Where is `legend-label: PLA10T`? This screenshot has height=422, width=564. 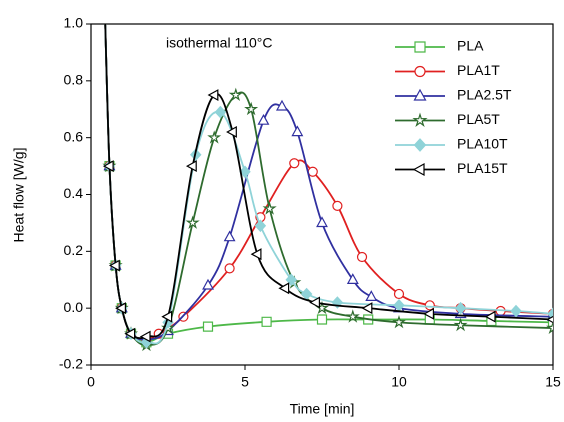
legend-label: PLA10T is located at coordinates (482, 144).